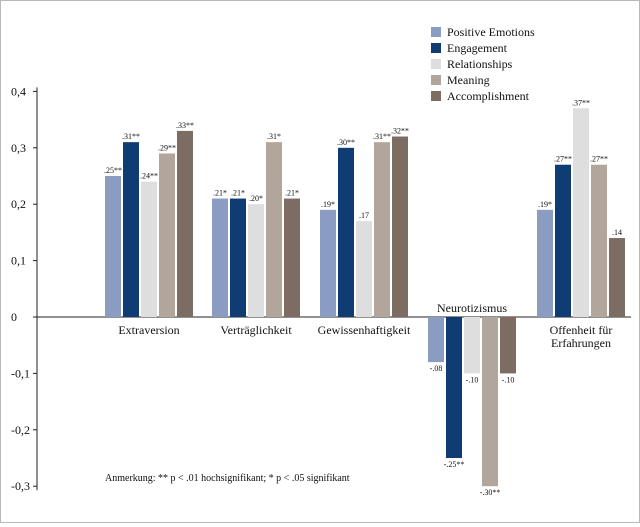 This screenshot has width=640, height=527. Describe the element at coordinates (490, 402) in the screenshot. I see `bar-meaning-neurotizismus` at that location.